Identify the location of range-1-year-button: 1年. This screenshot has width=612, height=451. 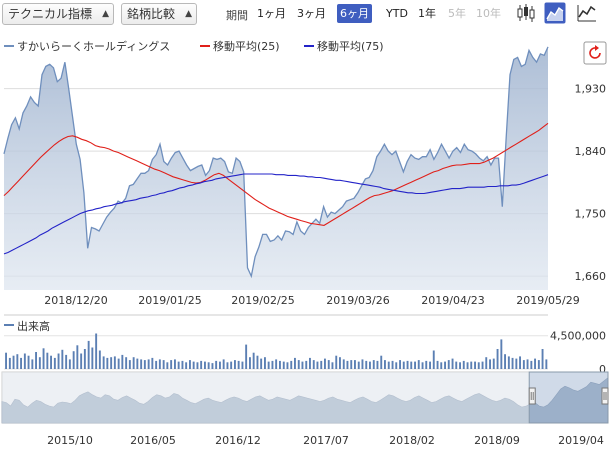
(427, 13).